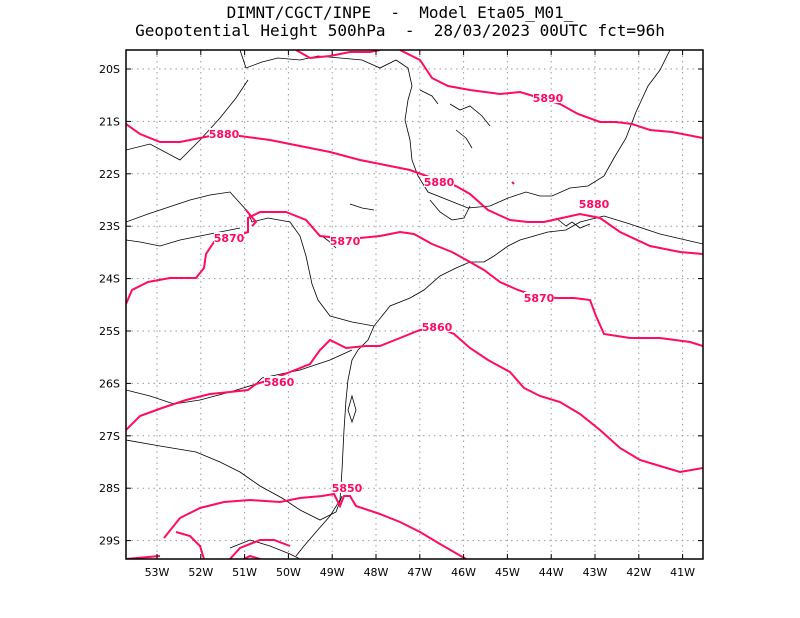 Image resolution: width=800 pixels, height=618 pixels. Describe the element at coordinates (419, 572) in the screenshot. I see `lon-tick-label: 47W` at that location.